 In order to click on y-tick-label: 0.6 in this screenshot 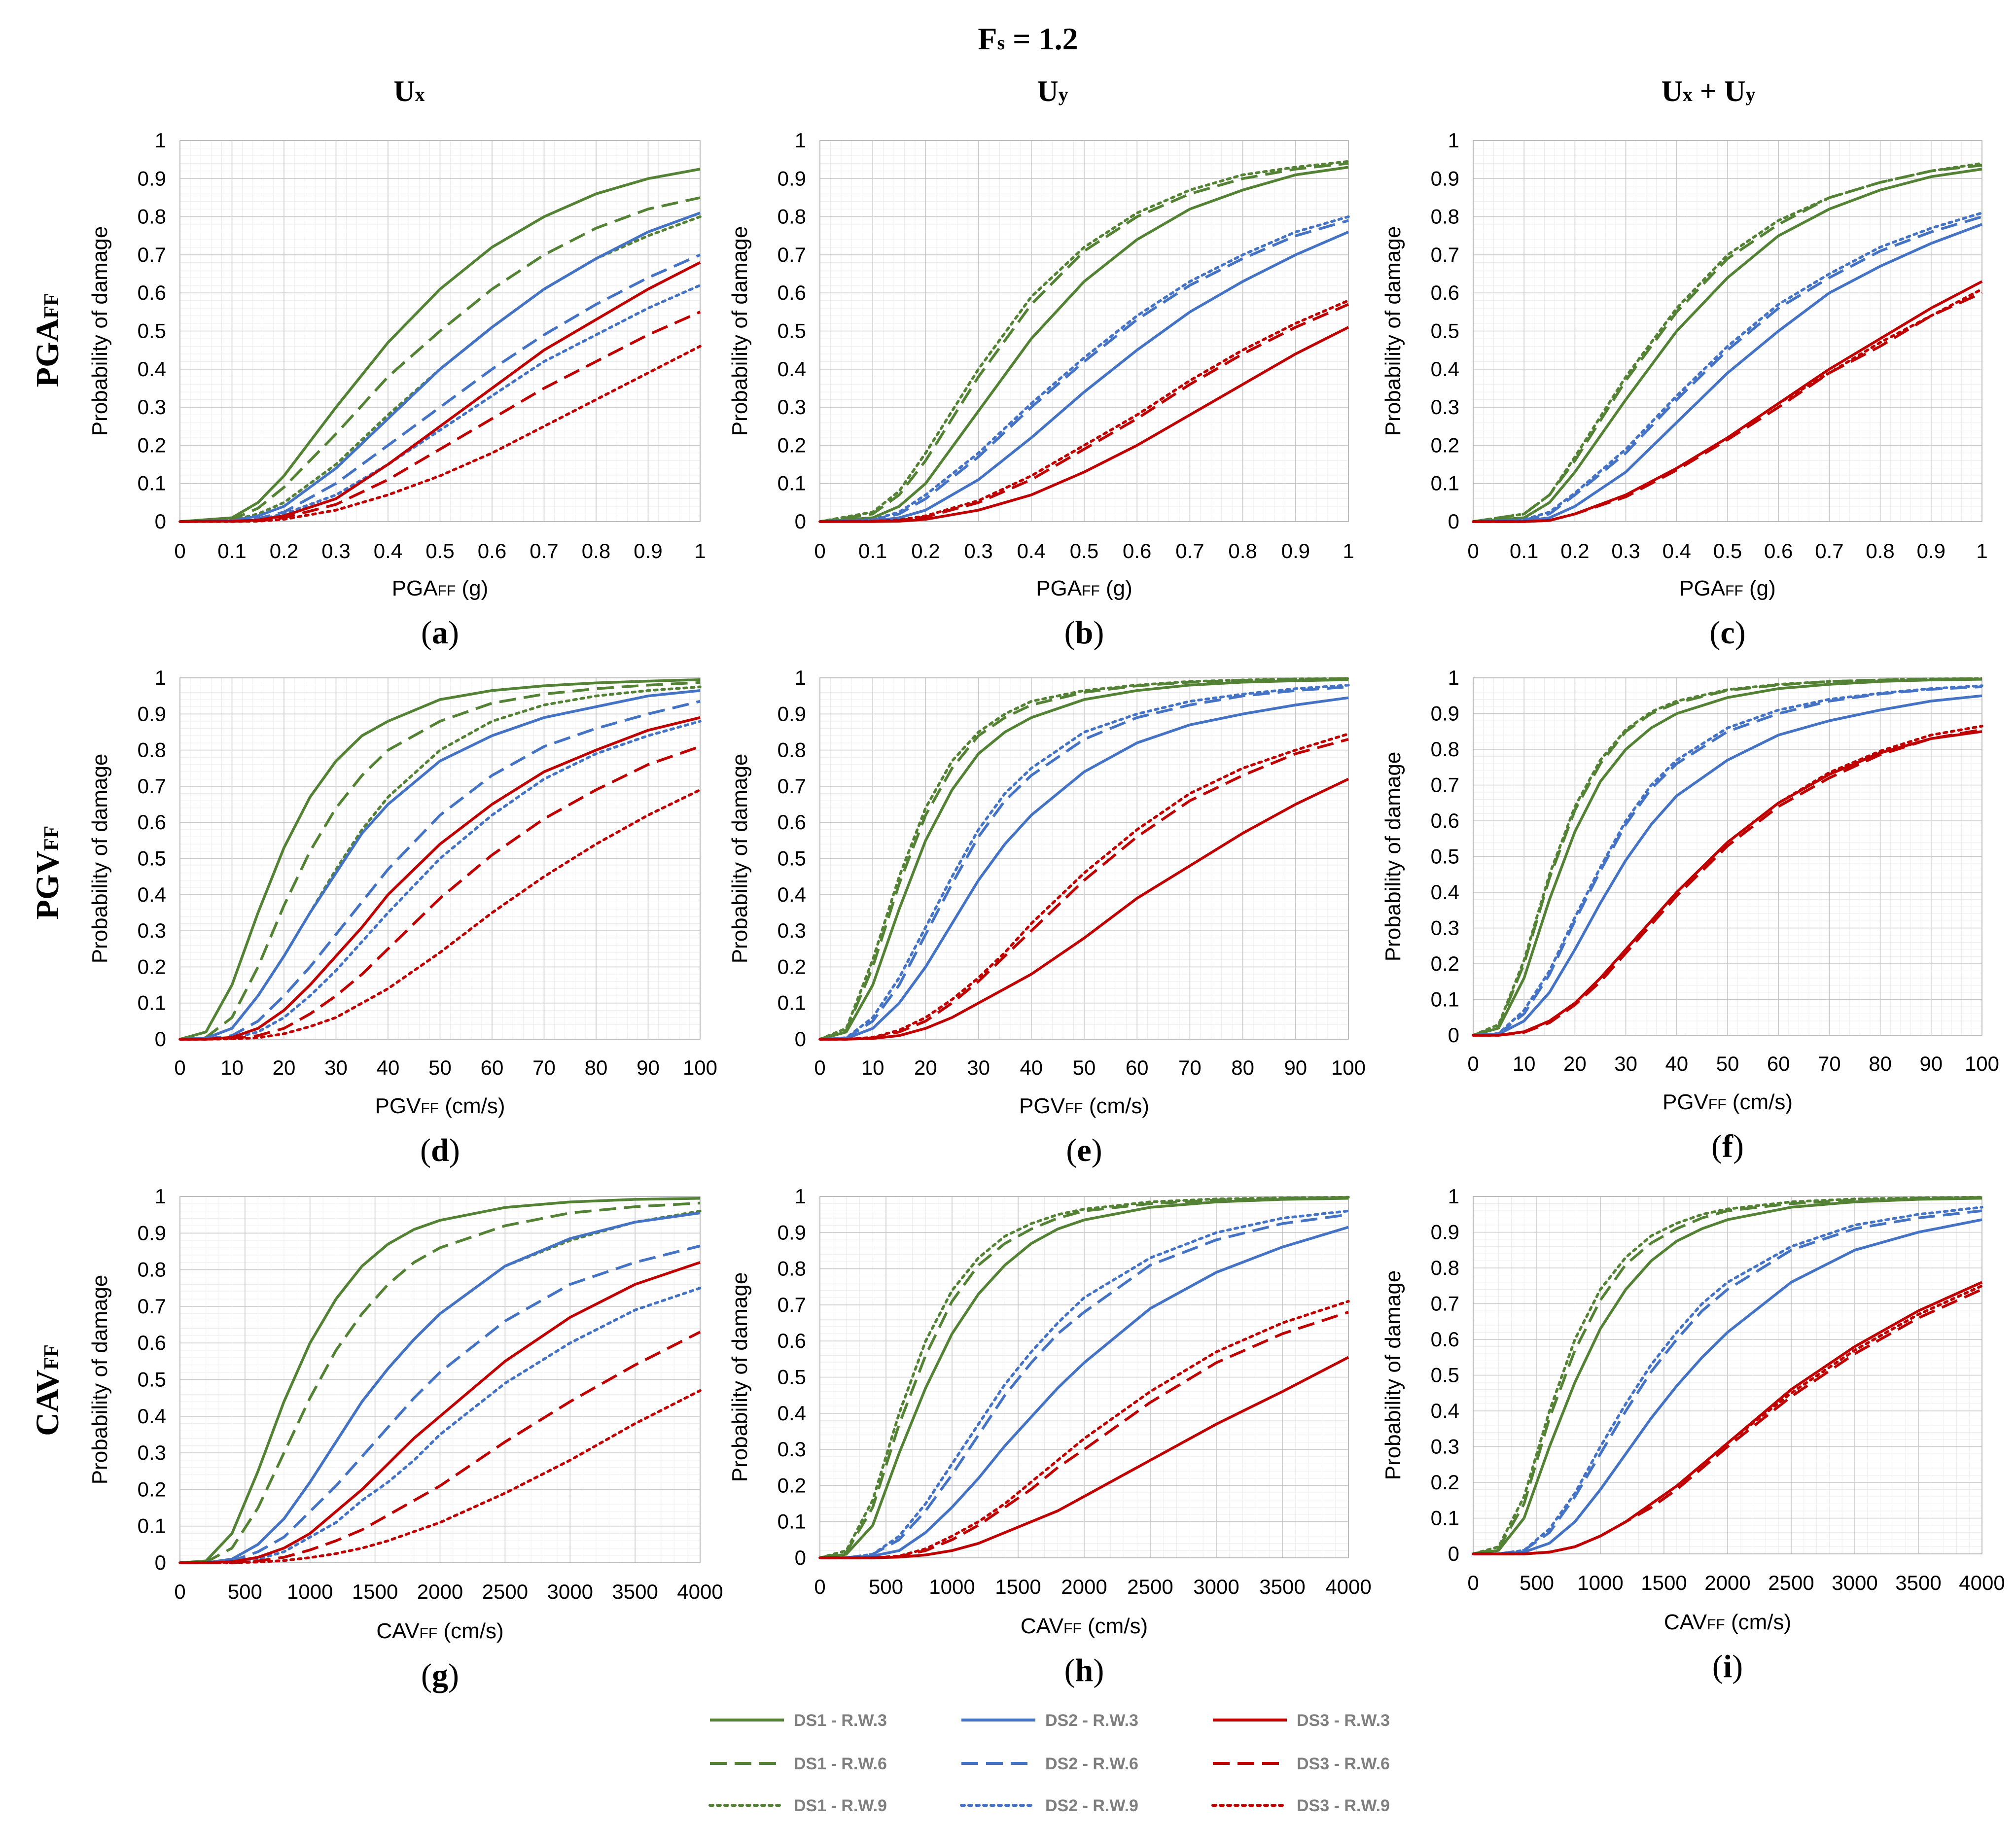, I will do `click(1445, 292)`.